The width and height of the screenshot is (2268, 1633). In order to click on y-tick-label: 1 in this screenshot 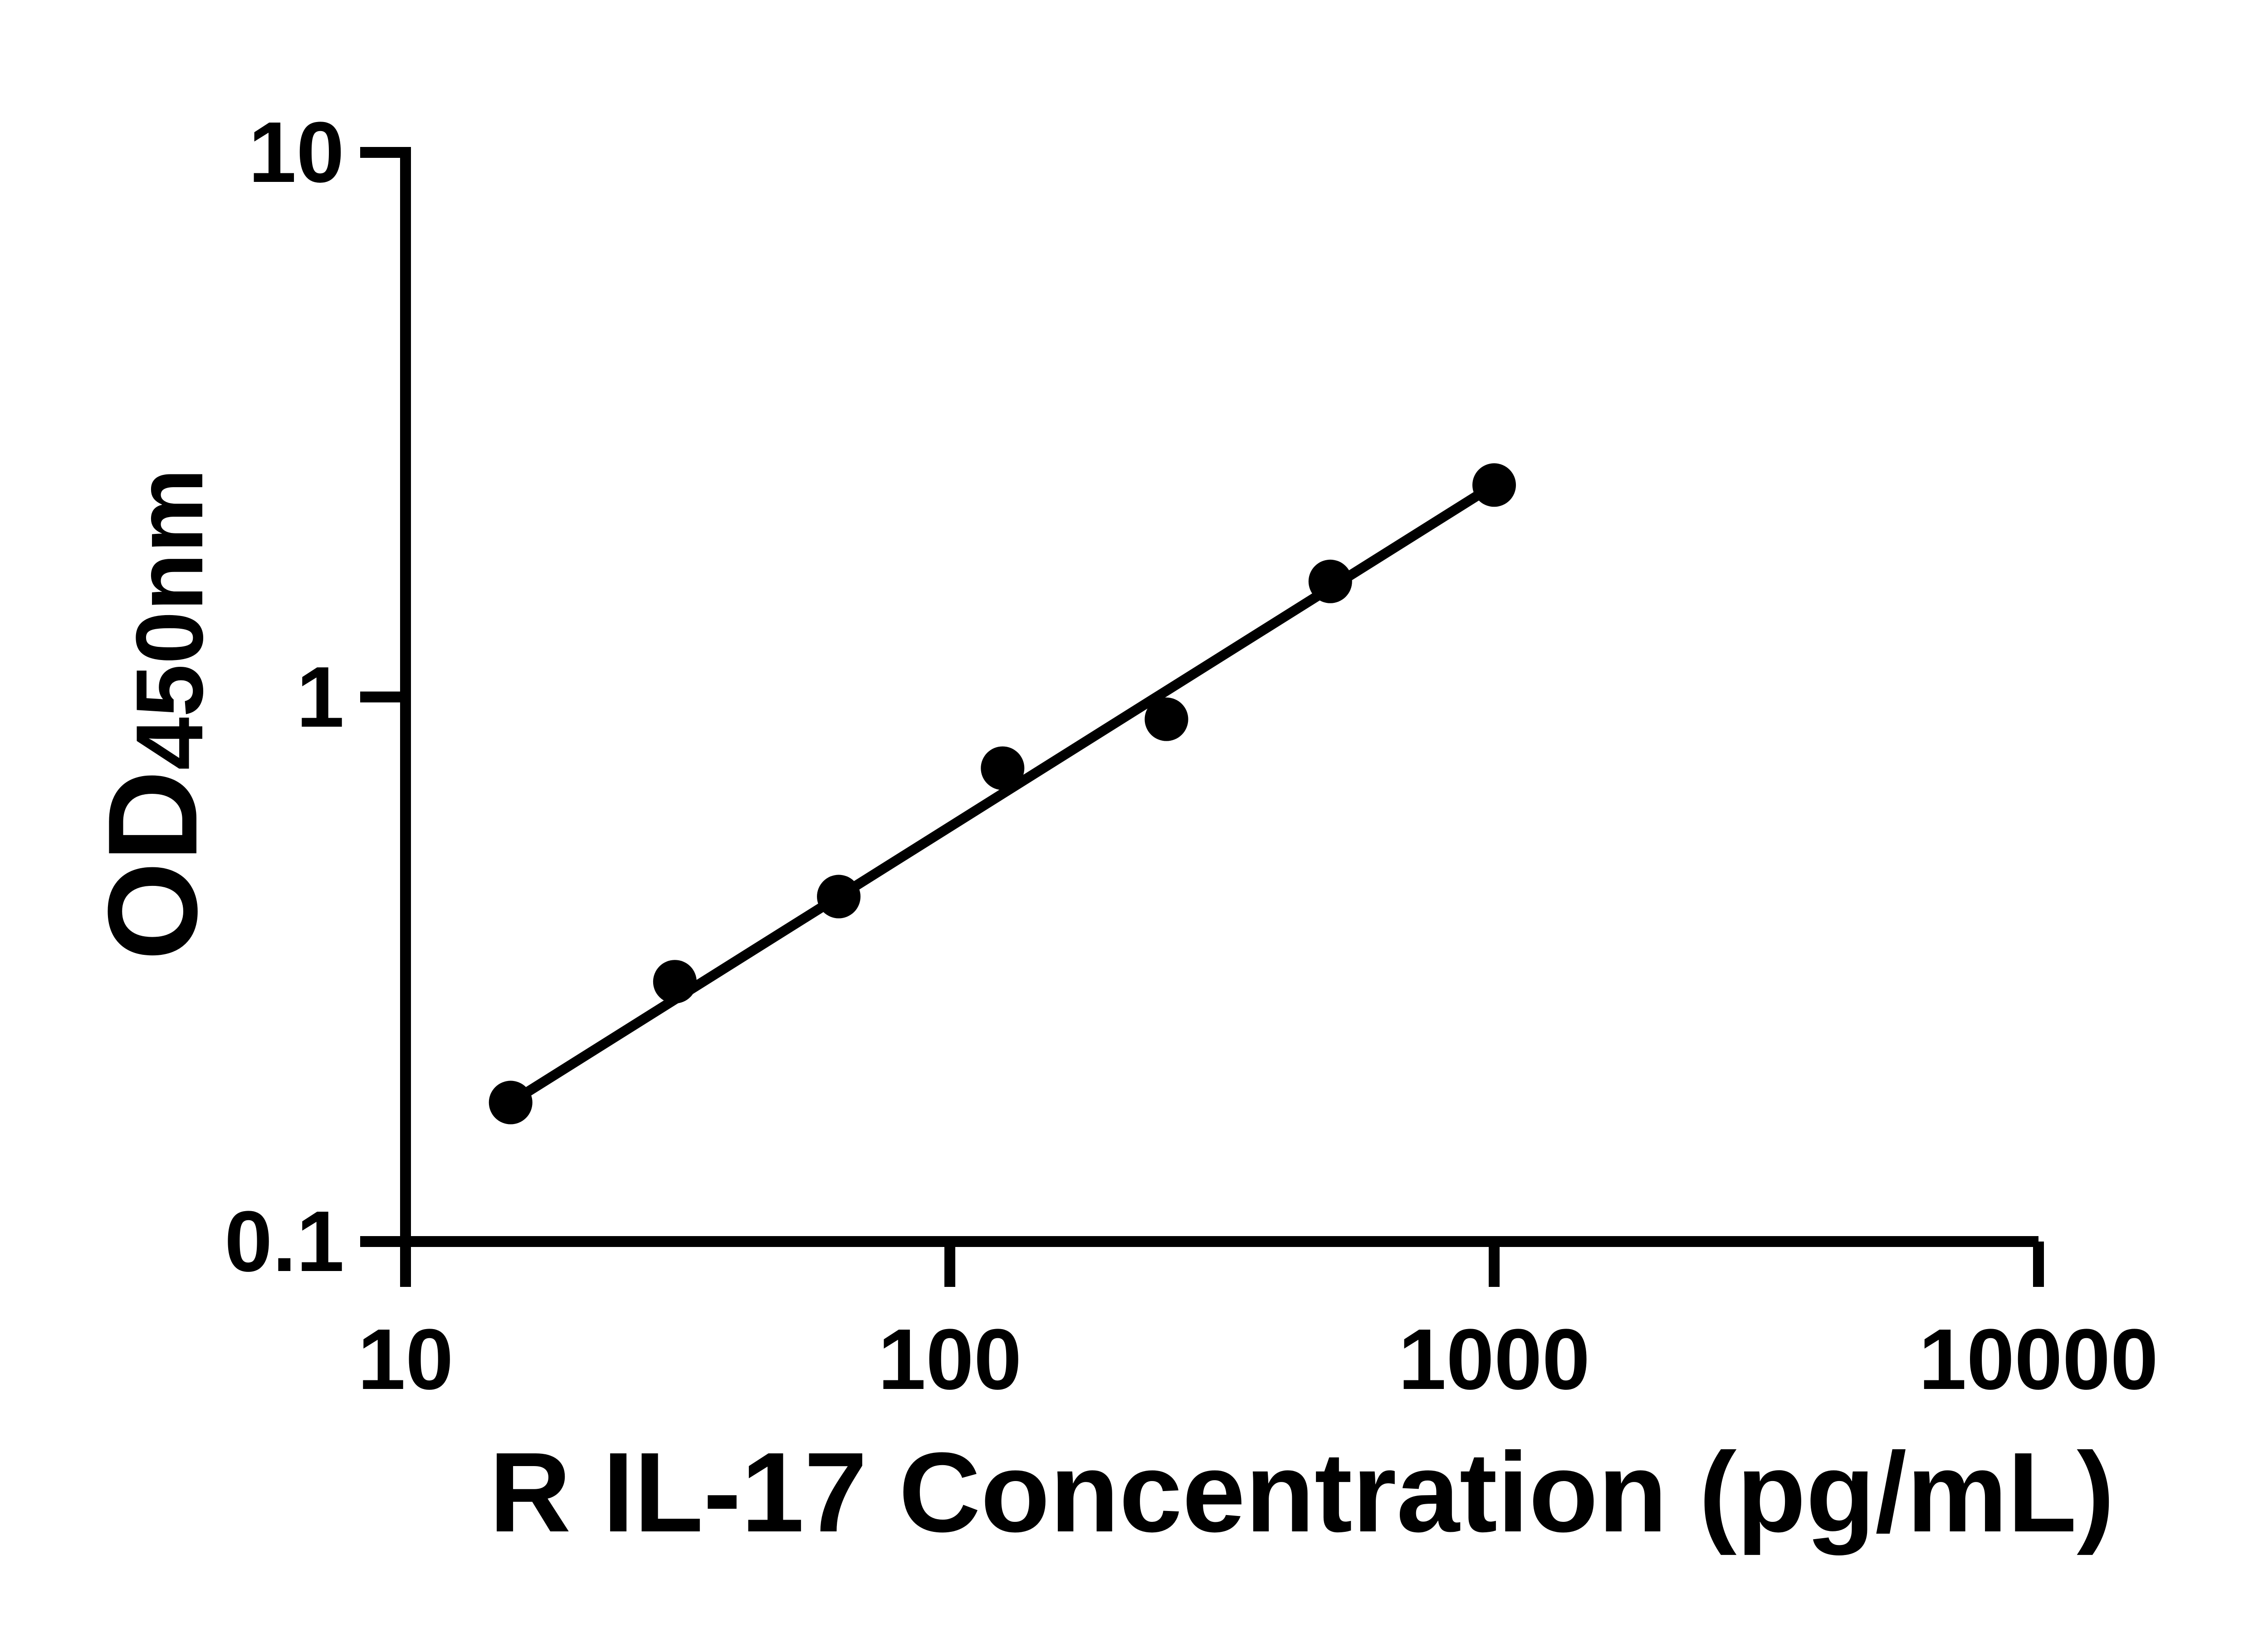, I will do `click(320, 697)`.